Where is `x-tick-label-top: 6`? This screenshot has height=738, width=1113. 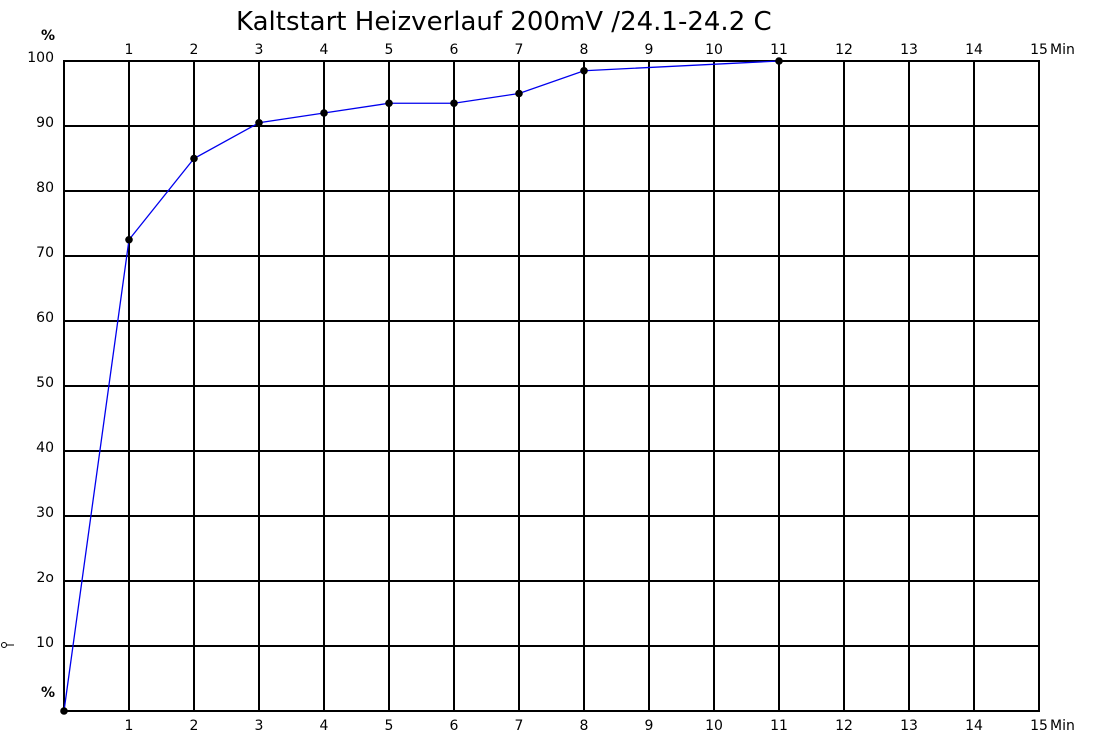 x-tick-label-top: 6 is located at coordinates (454, 50).